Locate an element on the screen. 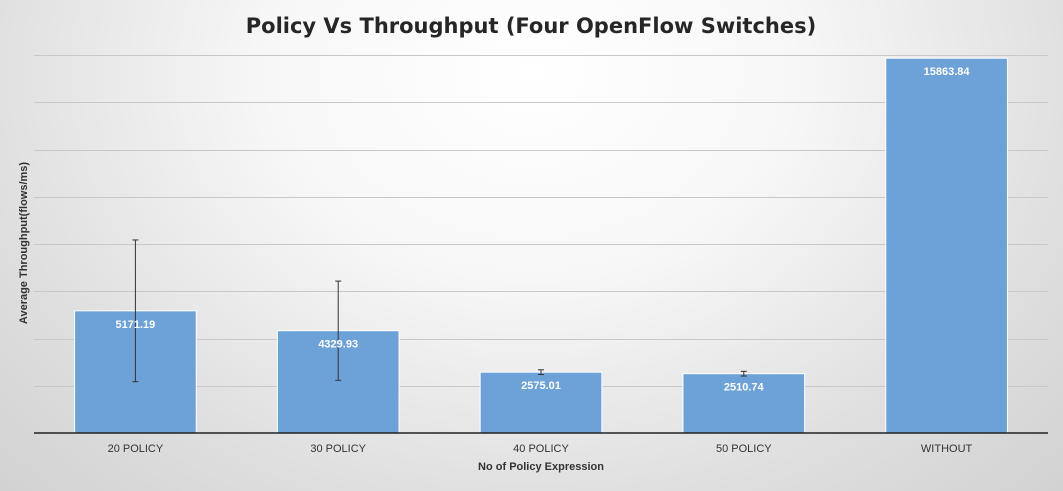  category-label: 20 POLICY is located at coordinates (136, 449).